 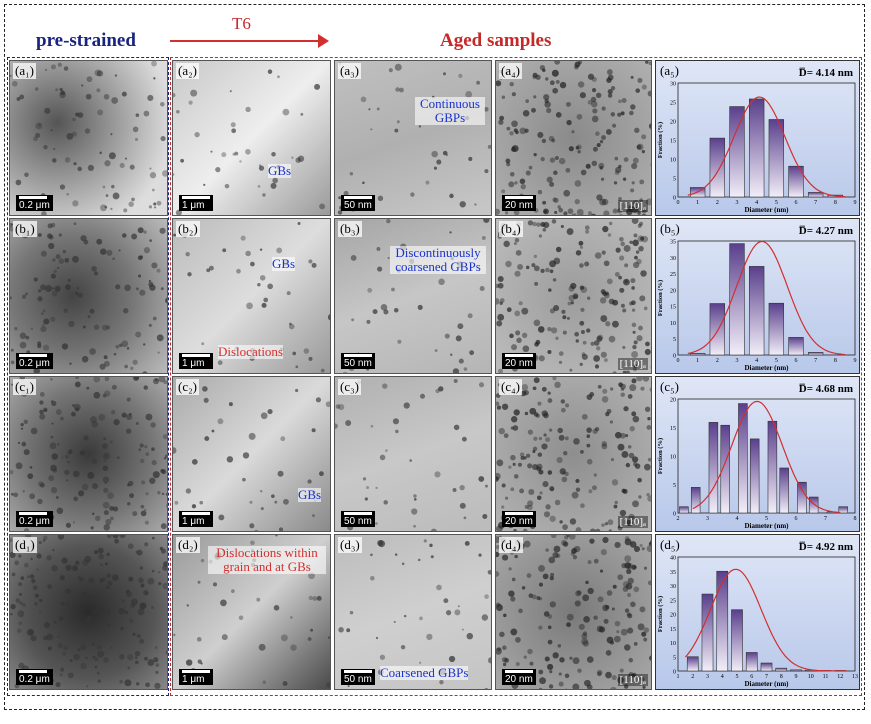 What do you see at coordinates (855, 519) in the screenshot?
I see `x-tick-label: 8` at bounding box center [855, 519].